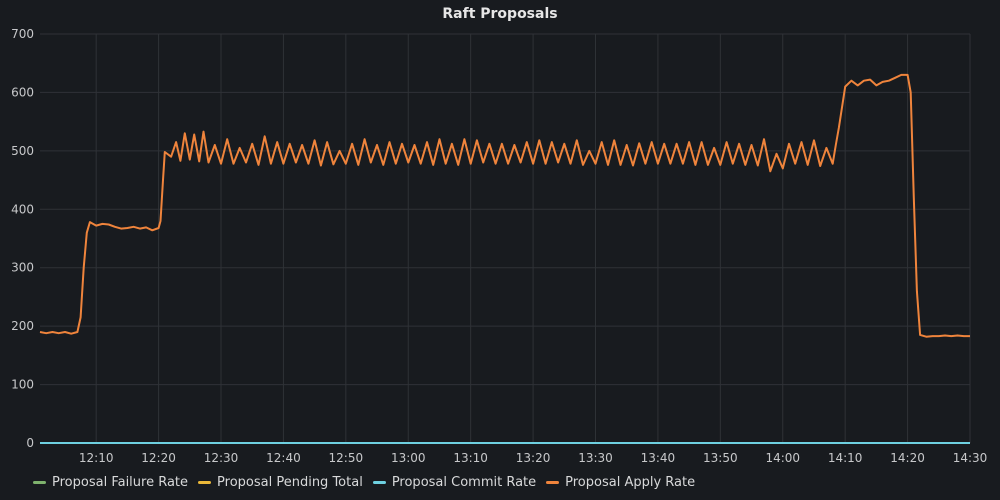 The image size is (1000, 500). What do you see at coordinates (408, 458) in the screenshot?
I see `x-tick-label: 13:00` at bounding box center [408, 458].